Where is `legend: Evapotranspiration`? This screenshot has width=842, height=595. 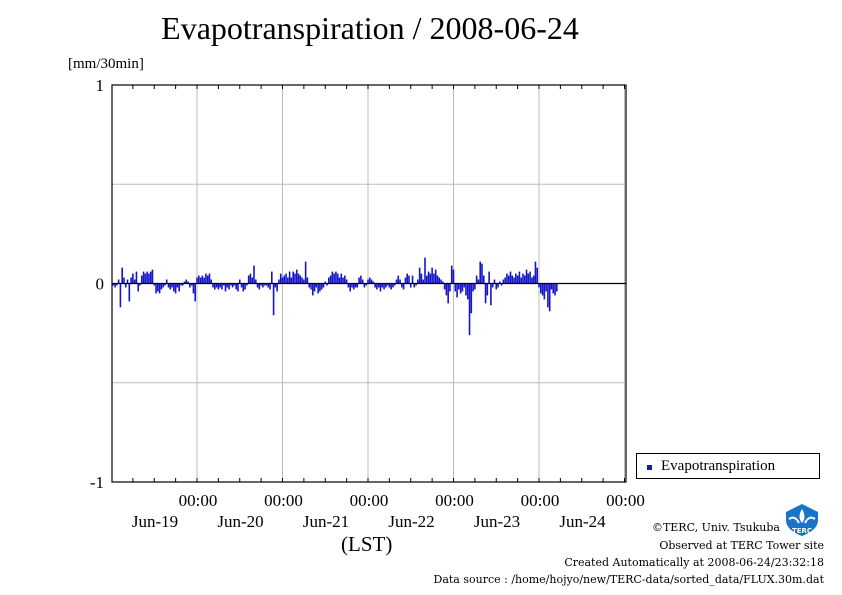
legend: Evapotranspiration is located at coordinates (728, 466).